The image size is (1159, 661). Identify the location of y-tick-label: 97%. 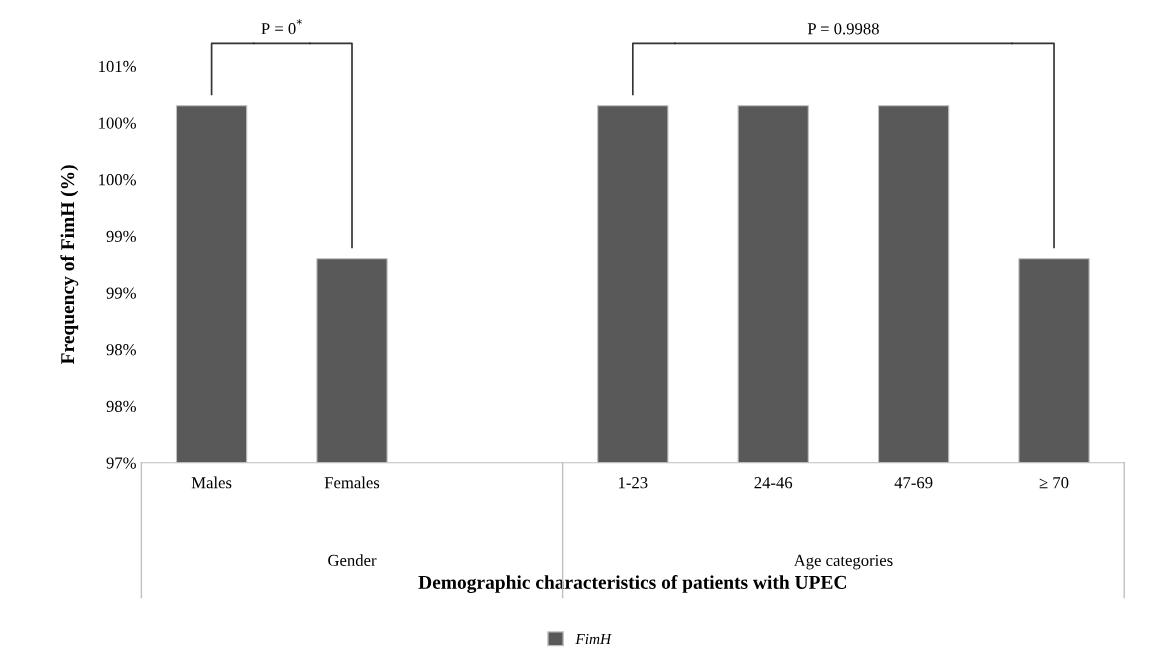
(121, 463).